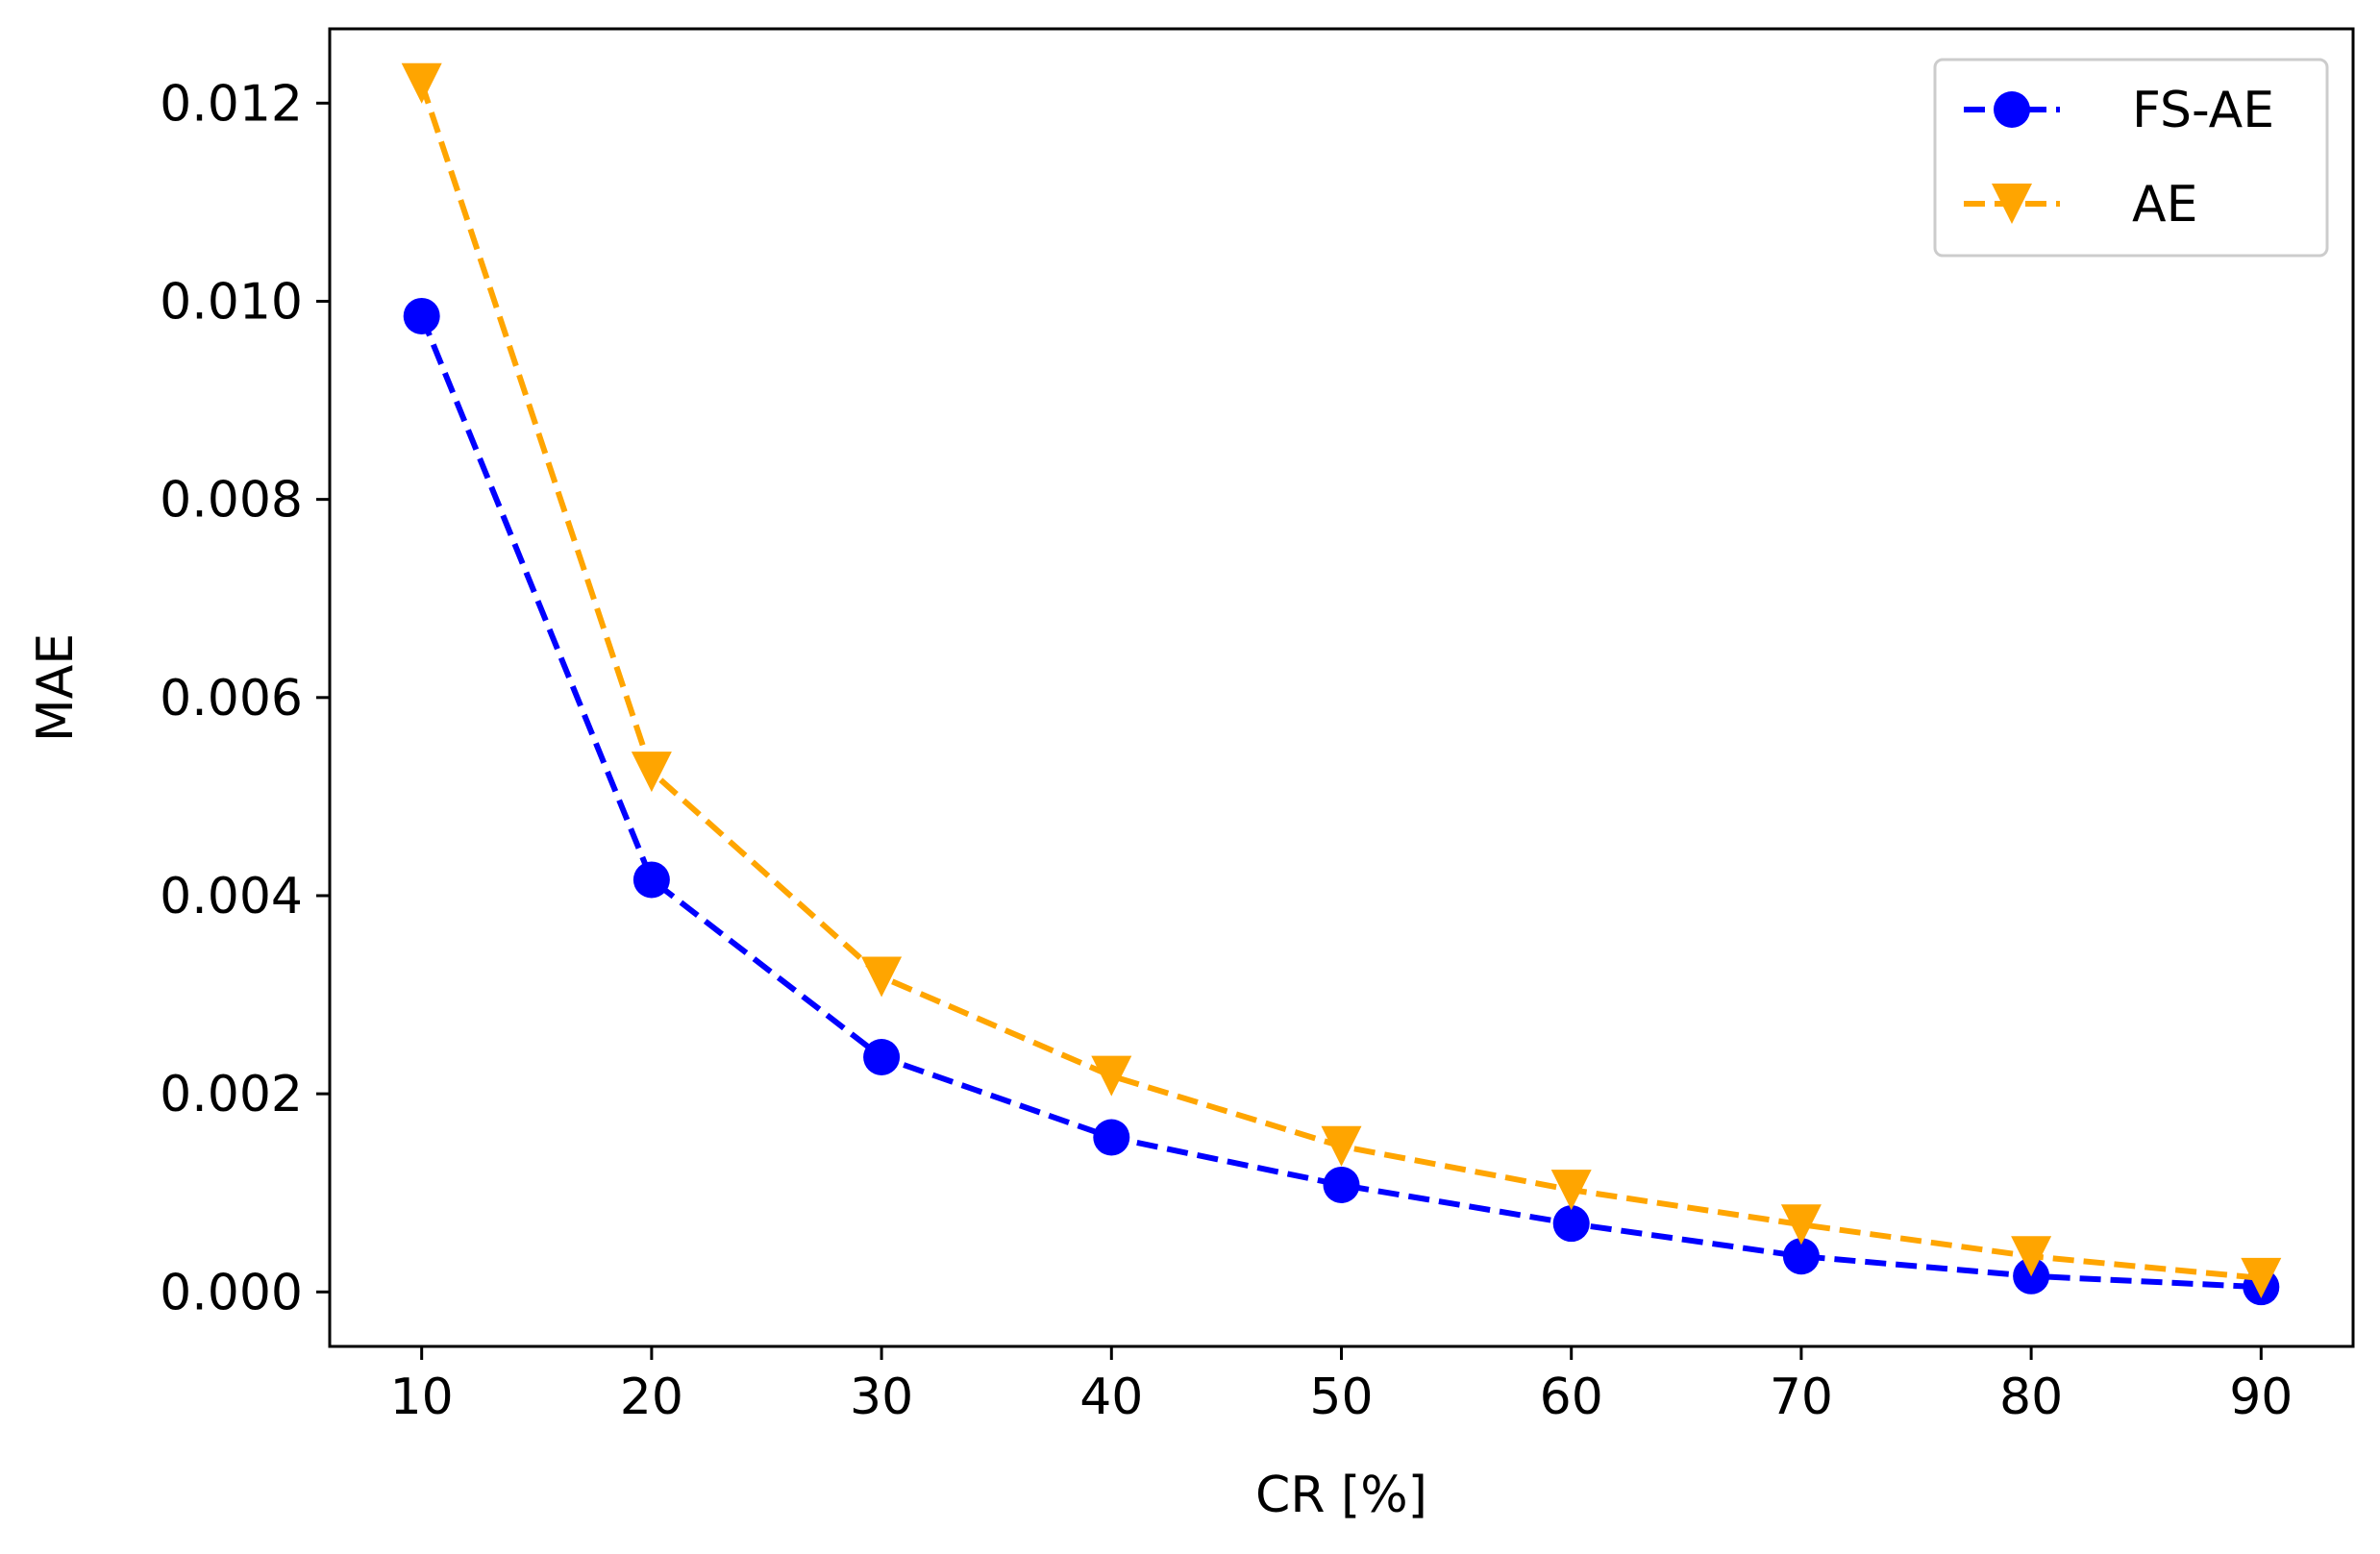 This screenshot has width=2380, height=1554. I want to click on x-tick-label-80: 80, so click(2031, 1397).